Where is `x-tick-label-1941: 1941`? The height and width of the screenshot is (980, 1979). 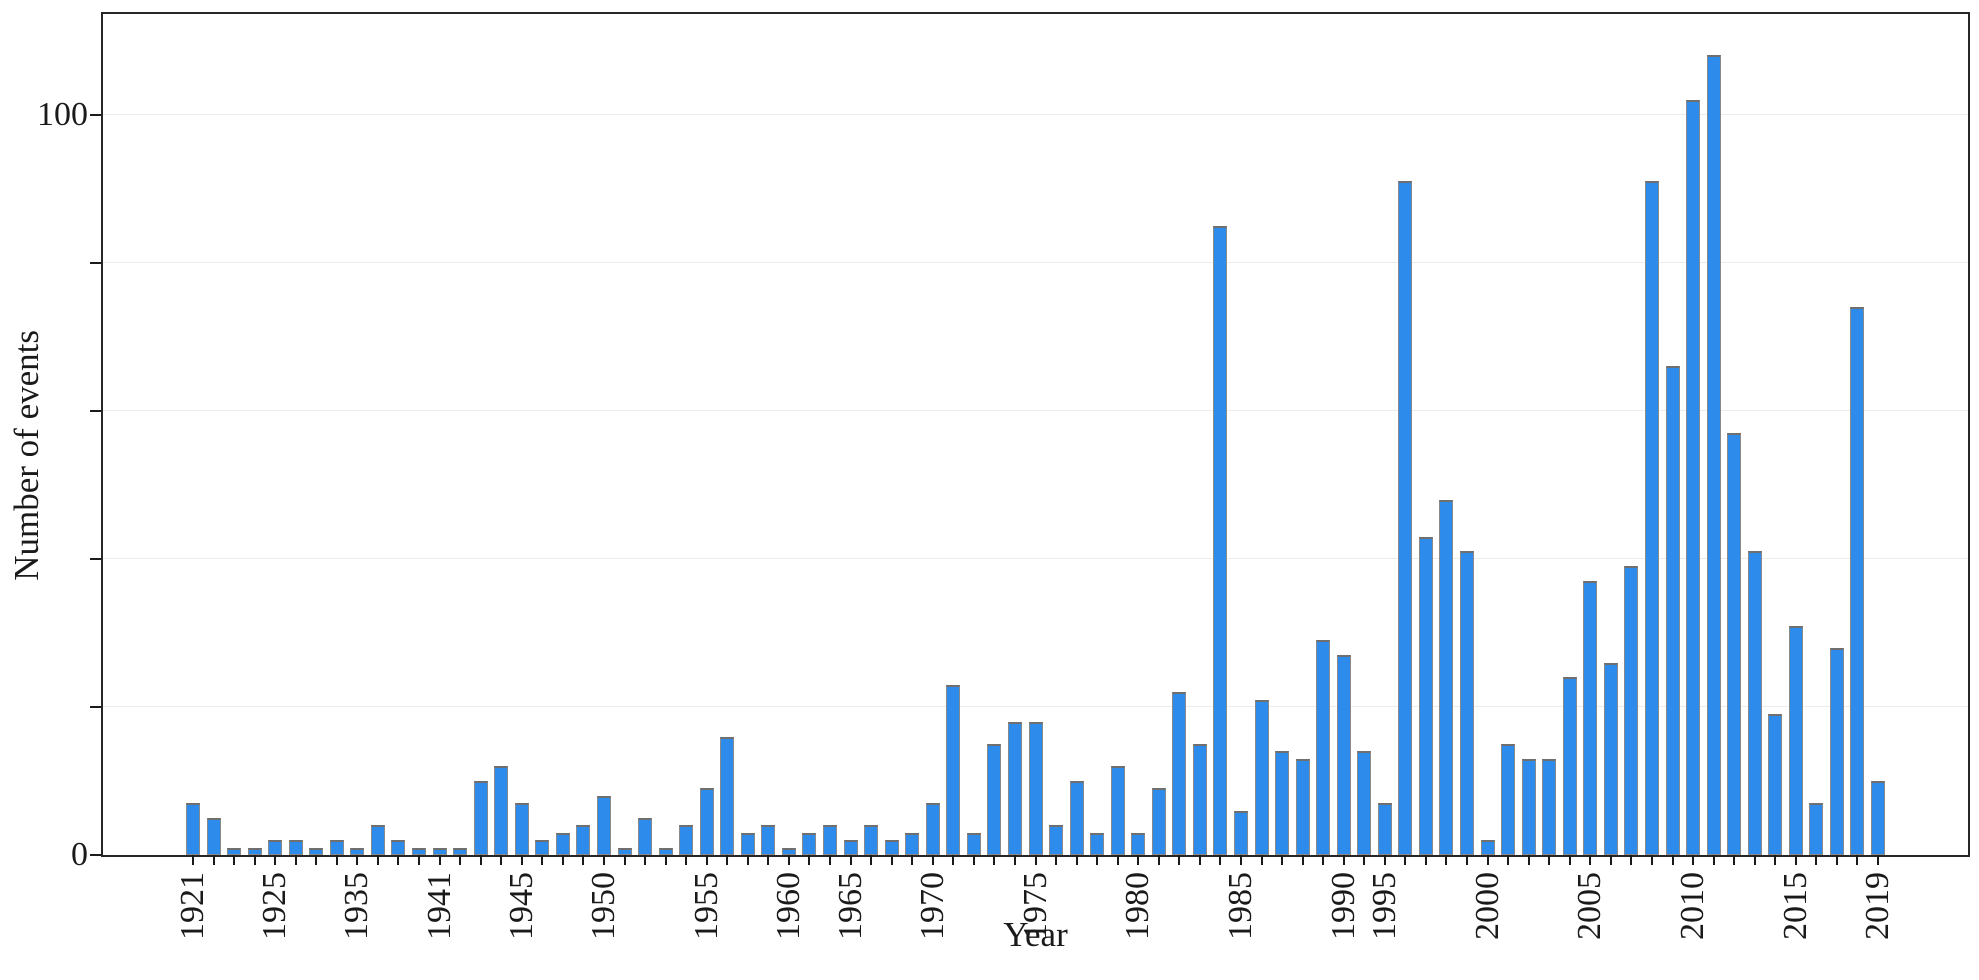
x-tick-label-1941: 1941 is located at coordinates (439, 906).